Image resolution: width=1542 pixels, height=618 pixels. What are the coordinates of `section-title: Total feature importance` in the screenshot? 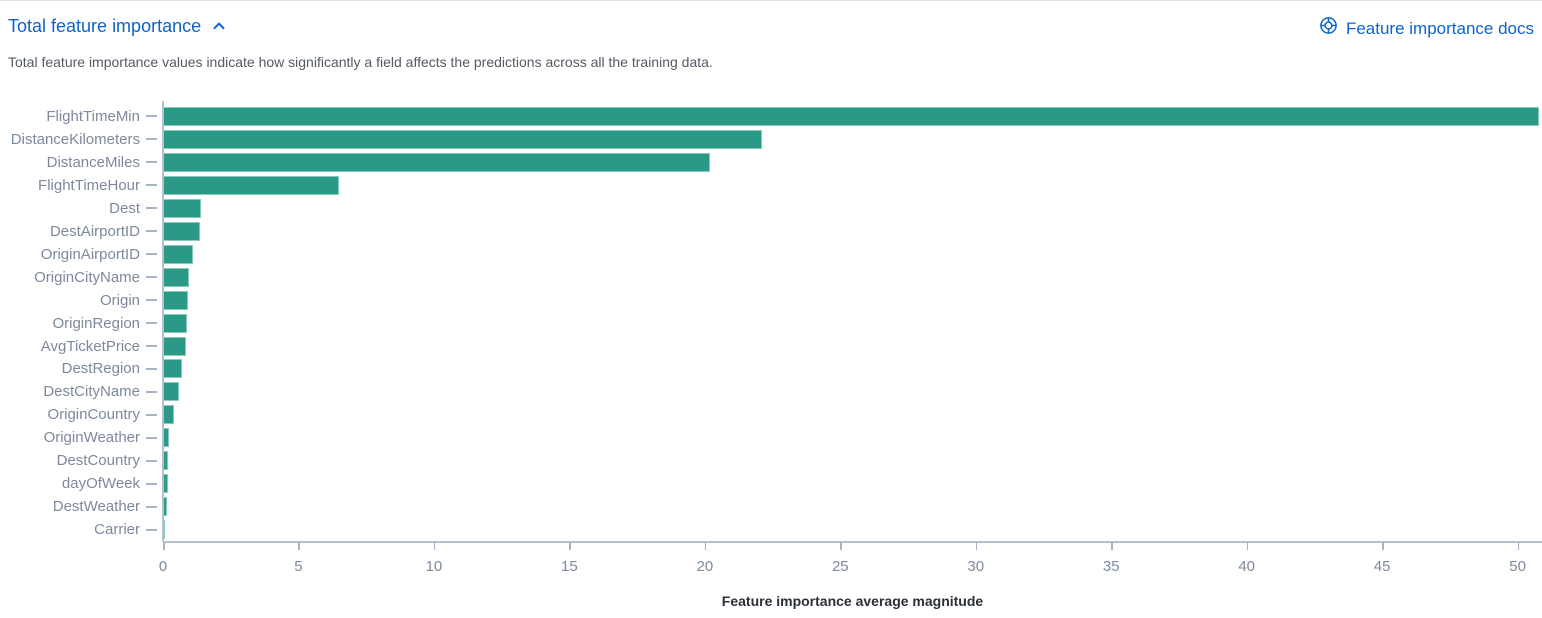 It's located at (105, 26).